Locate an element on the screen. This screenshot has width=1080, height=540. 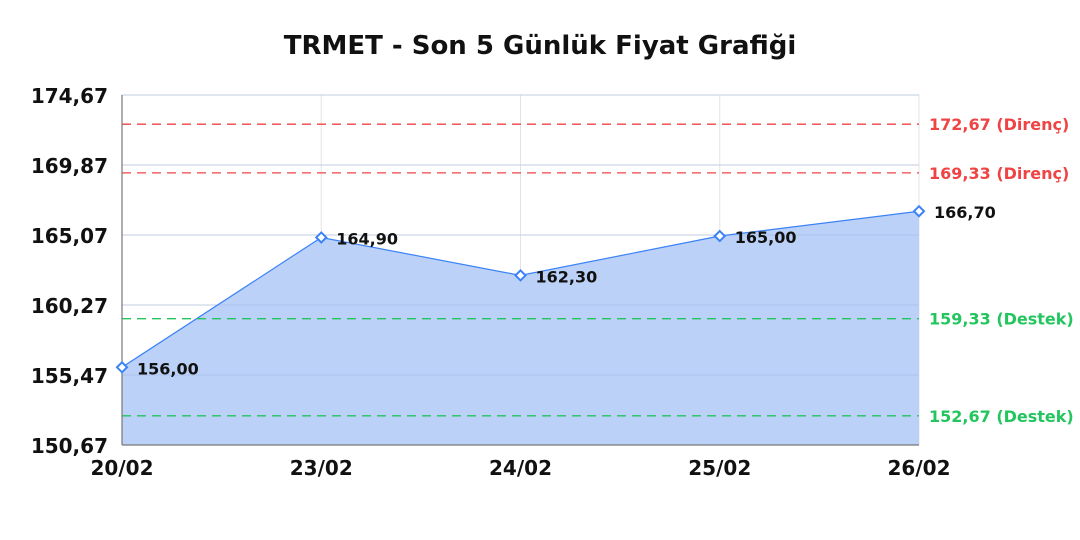
y-tick-label: 165,07 is located at coordinates (69, 236).